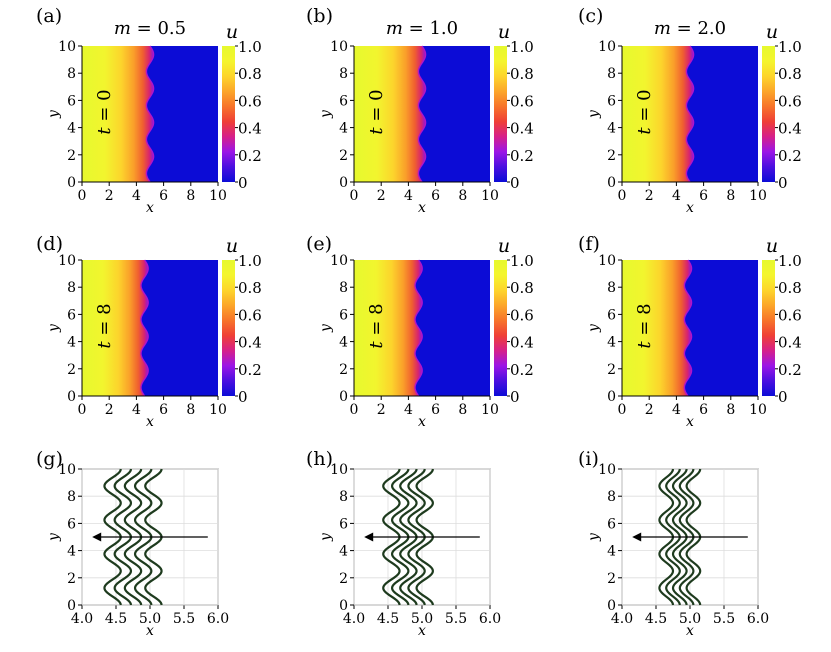  I want to click on y-tick-label: 4, so click(71, 343).